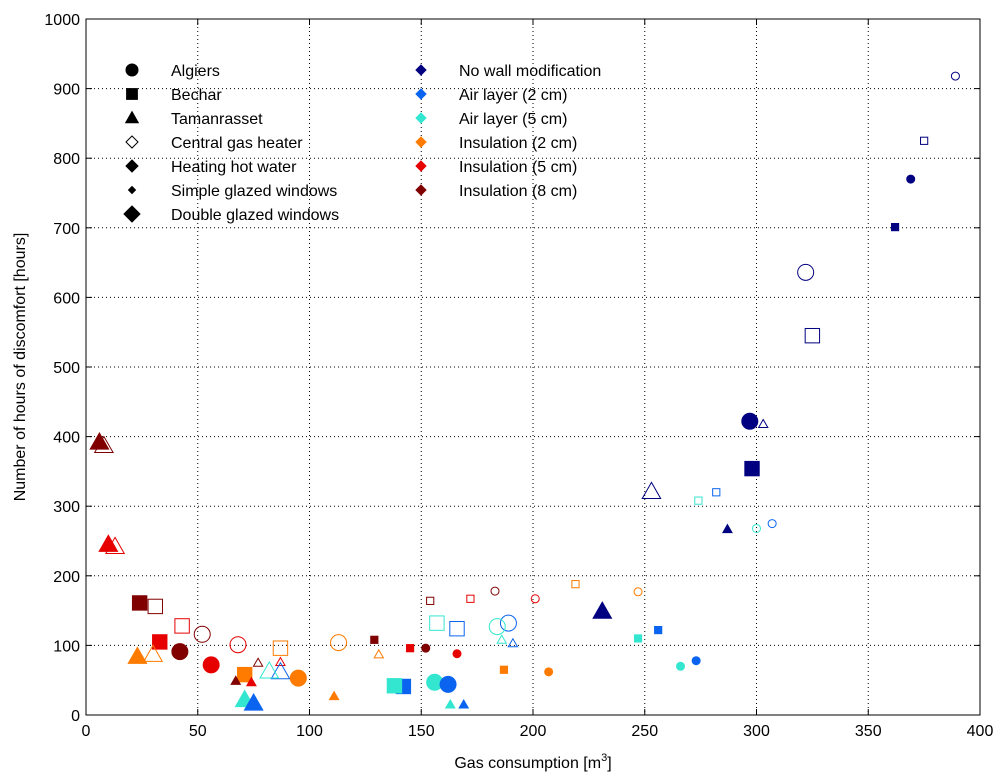 Image resolution: width=996 pixels, height=777 pixels. I want to click on legend-label: Insulation (5 cm), so click(518, 167).